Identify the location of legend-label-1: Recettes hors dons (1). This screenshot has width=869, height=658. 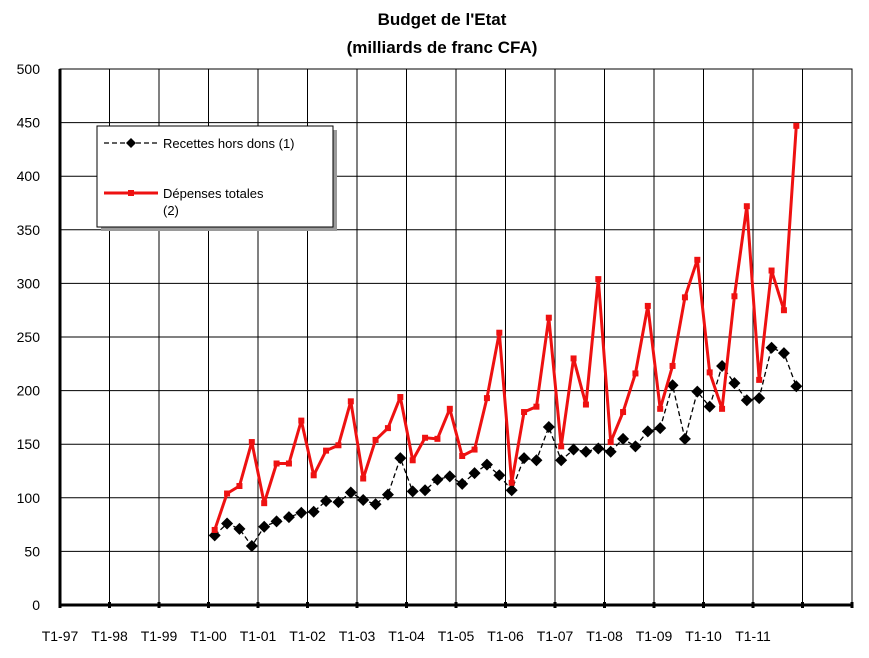
(229, 143).